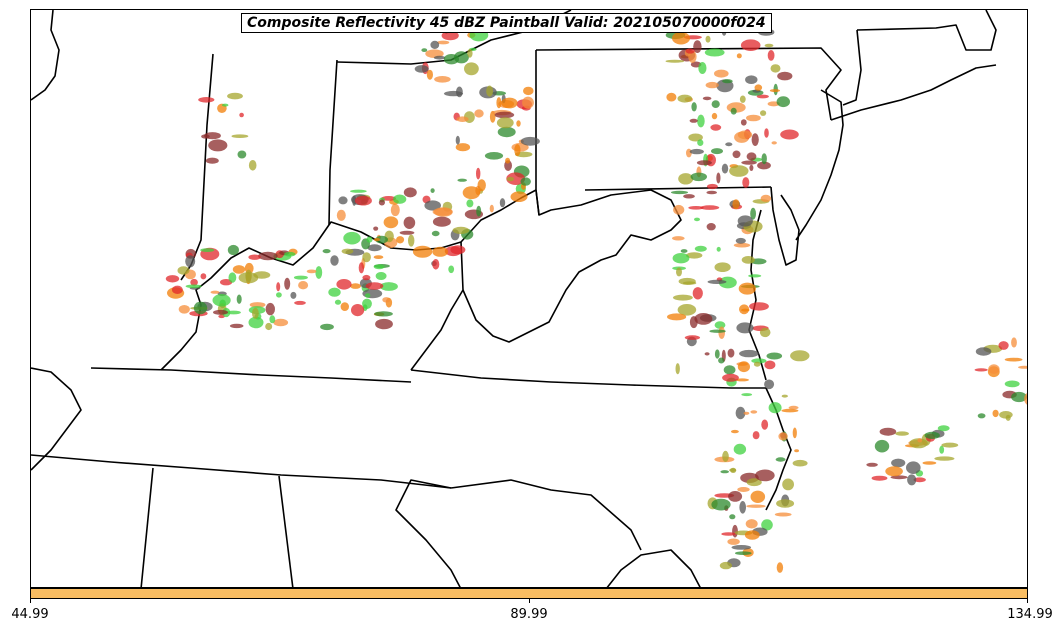 The image size is (1062, 633). Describe the element at coordinates (197, 167) in the screenshot. I see `illinois-indiana-border` at that location.